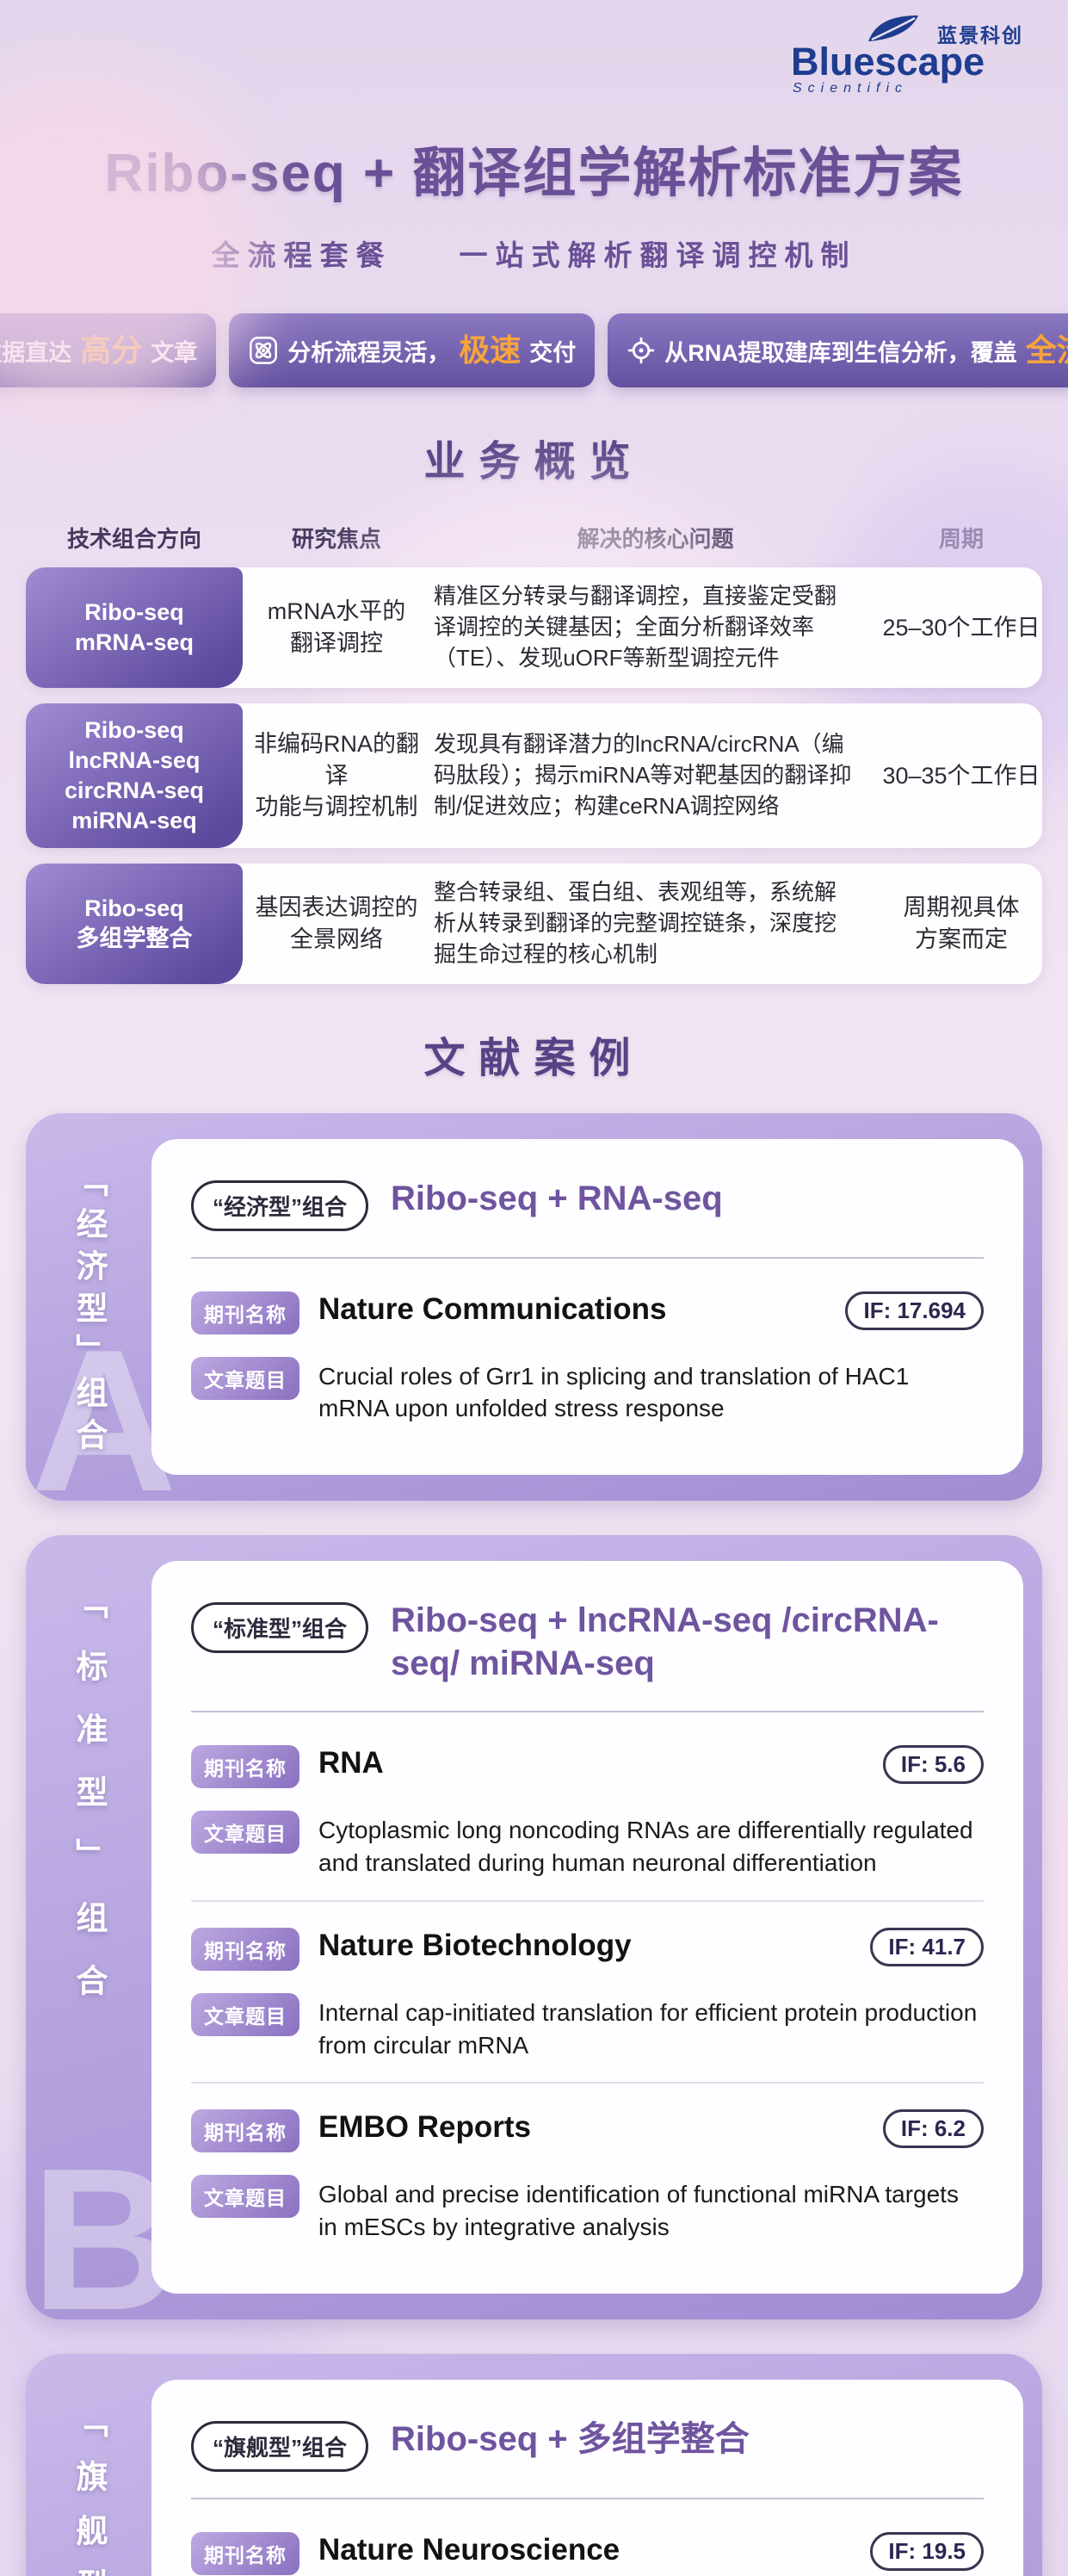  Describe the element at coordinates (1046, 350) in the screenshot. I see `badge-highlight: 全流程` at that location.